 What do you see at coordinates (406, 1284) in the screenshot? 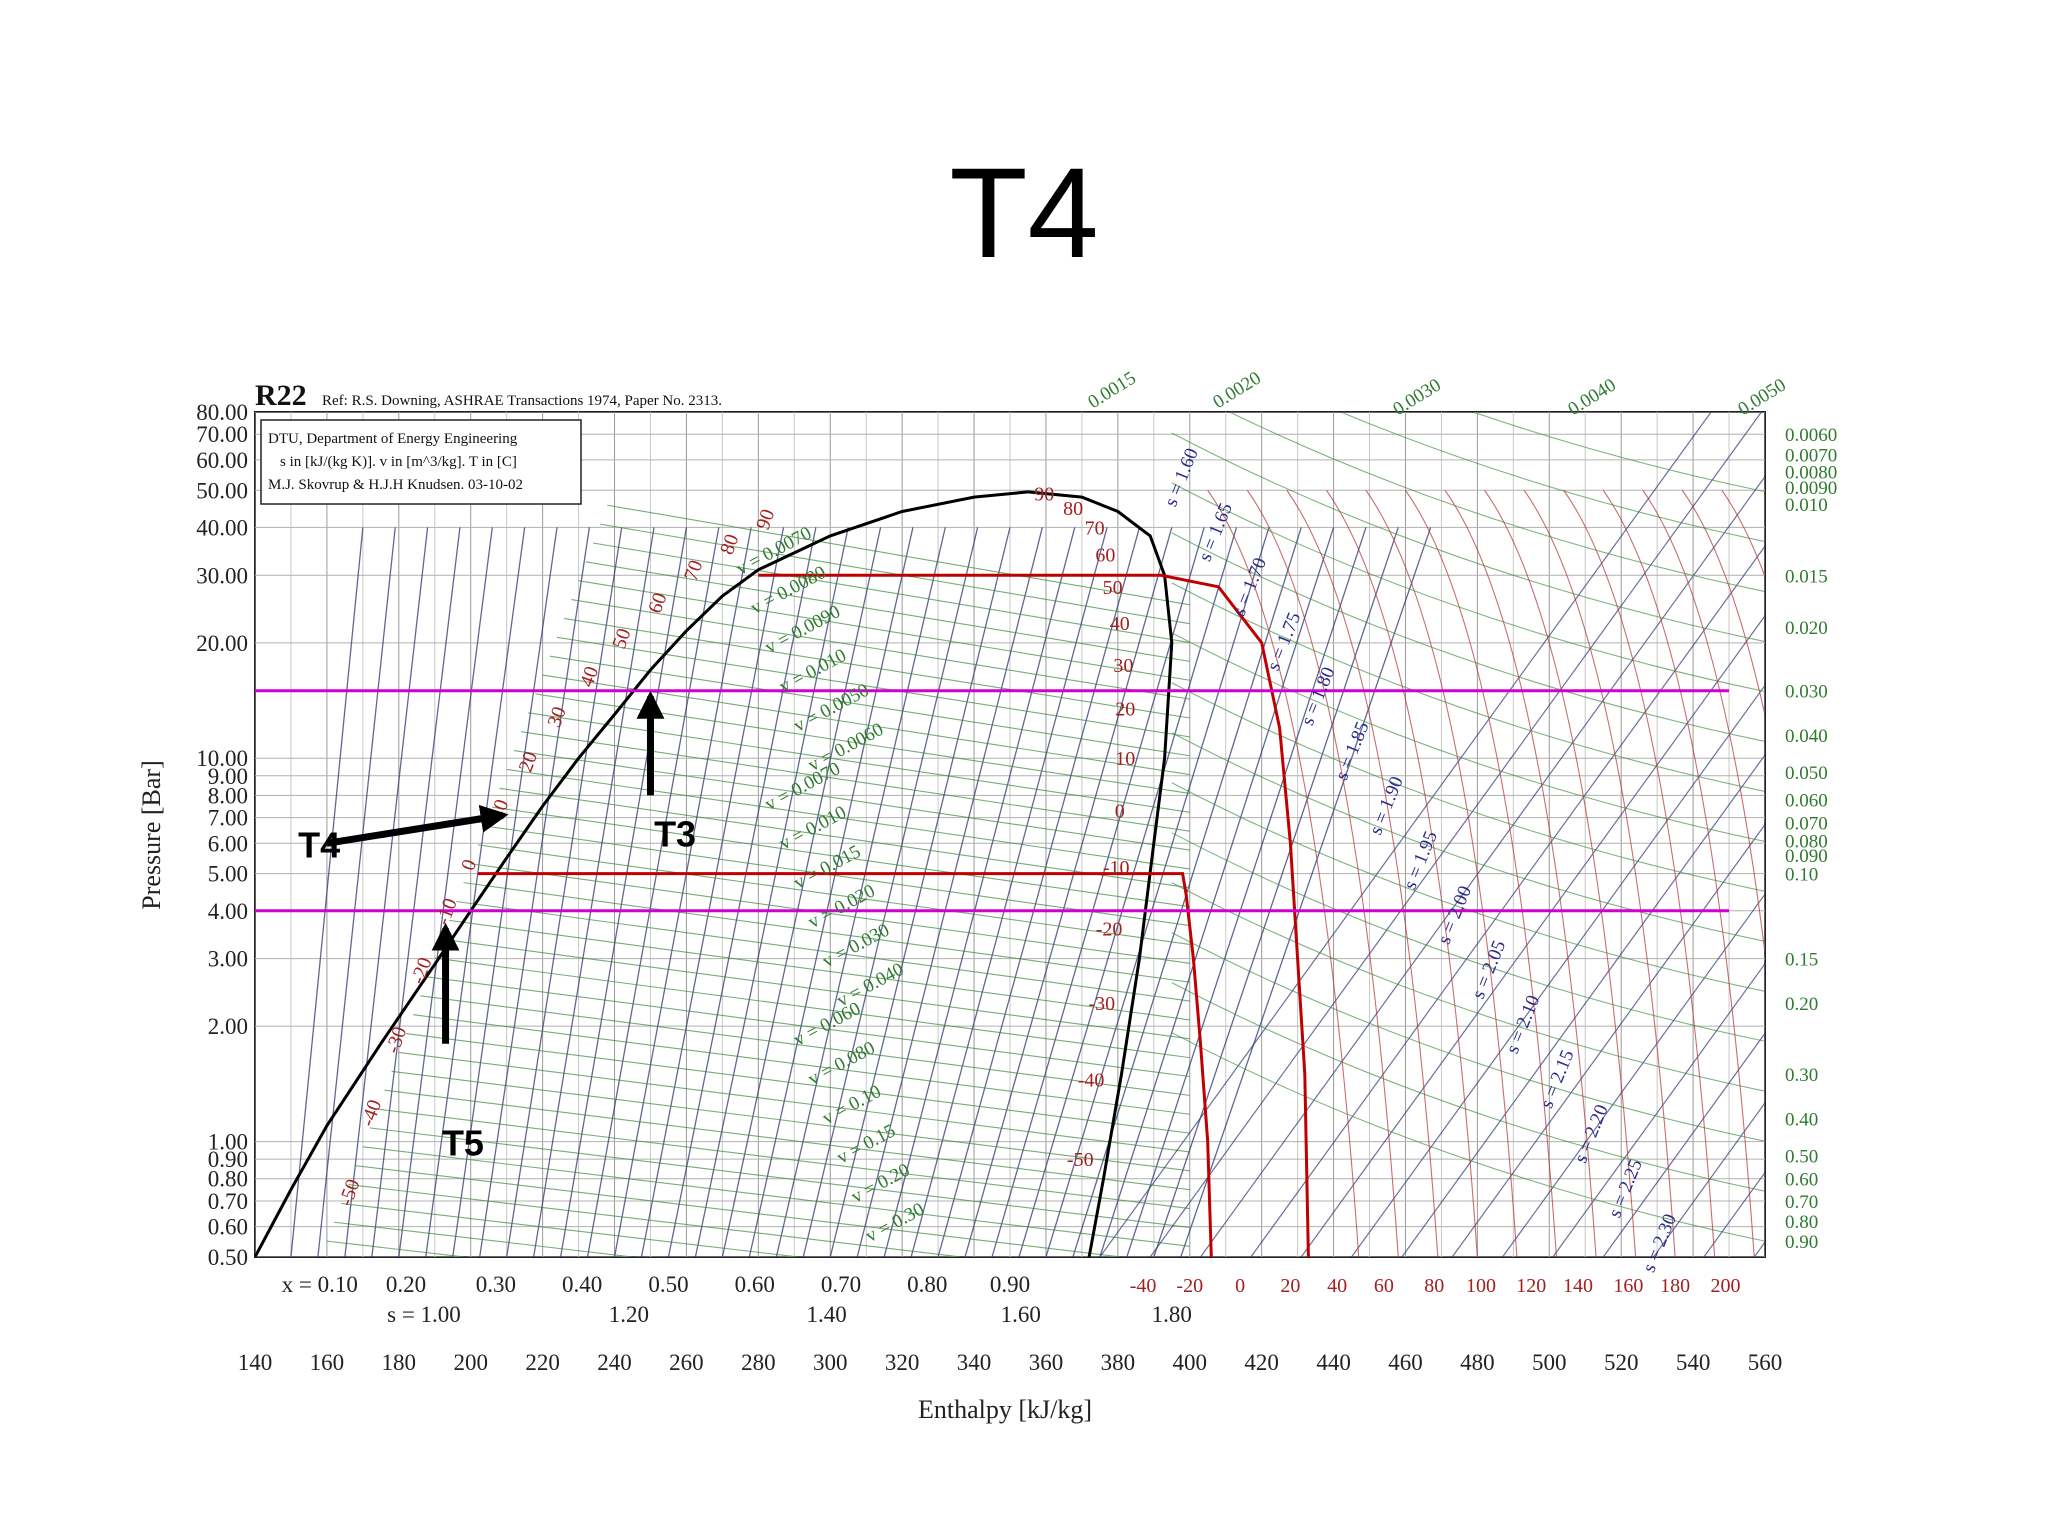
I see `quality-scale-label: 0.20` at bounding box center [406, 1284].